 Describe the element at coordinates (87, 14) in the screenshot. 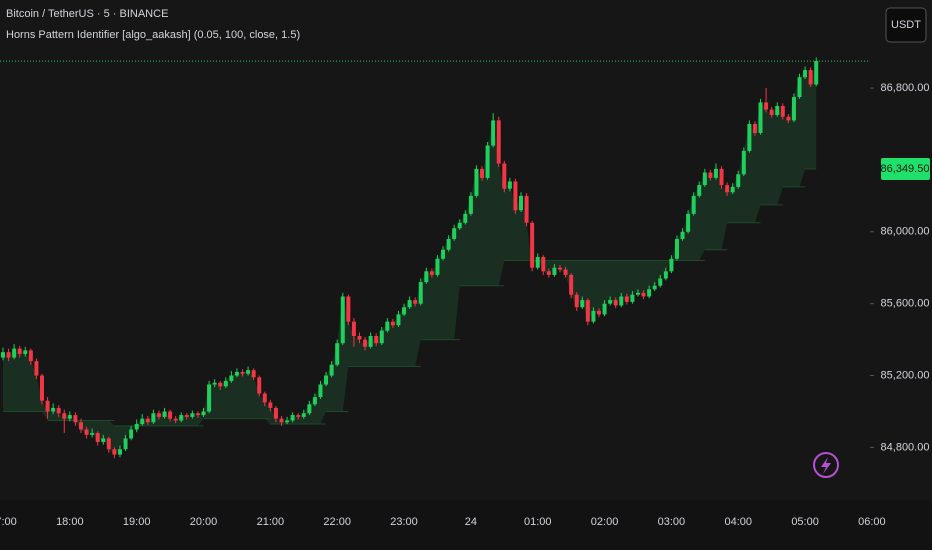

I see `chart-title: Bitcoin / TetherUS · 5 · BINANCE` at that location.